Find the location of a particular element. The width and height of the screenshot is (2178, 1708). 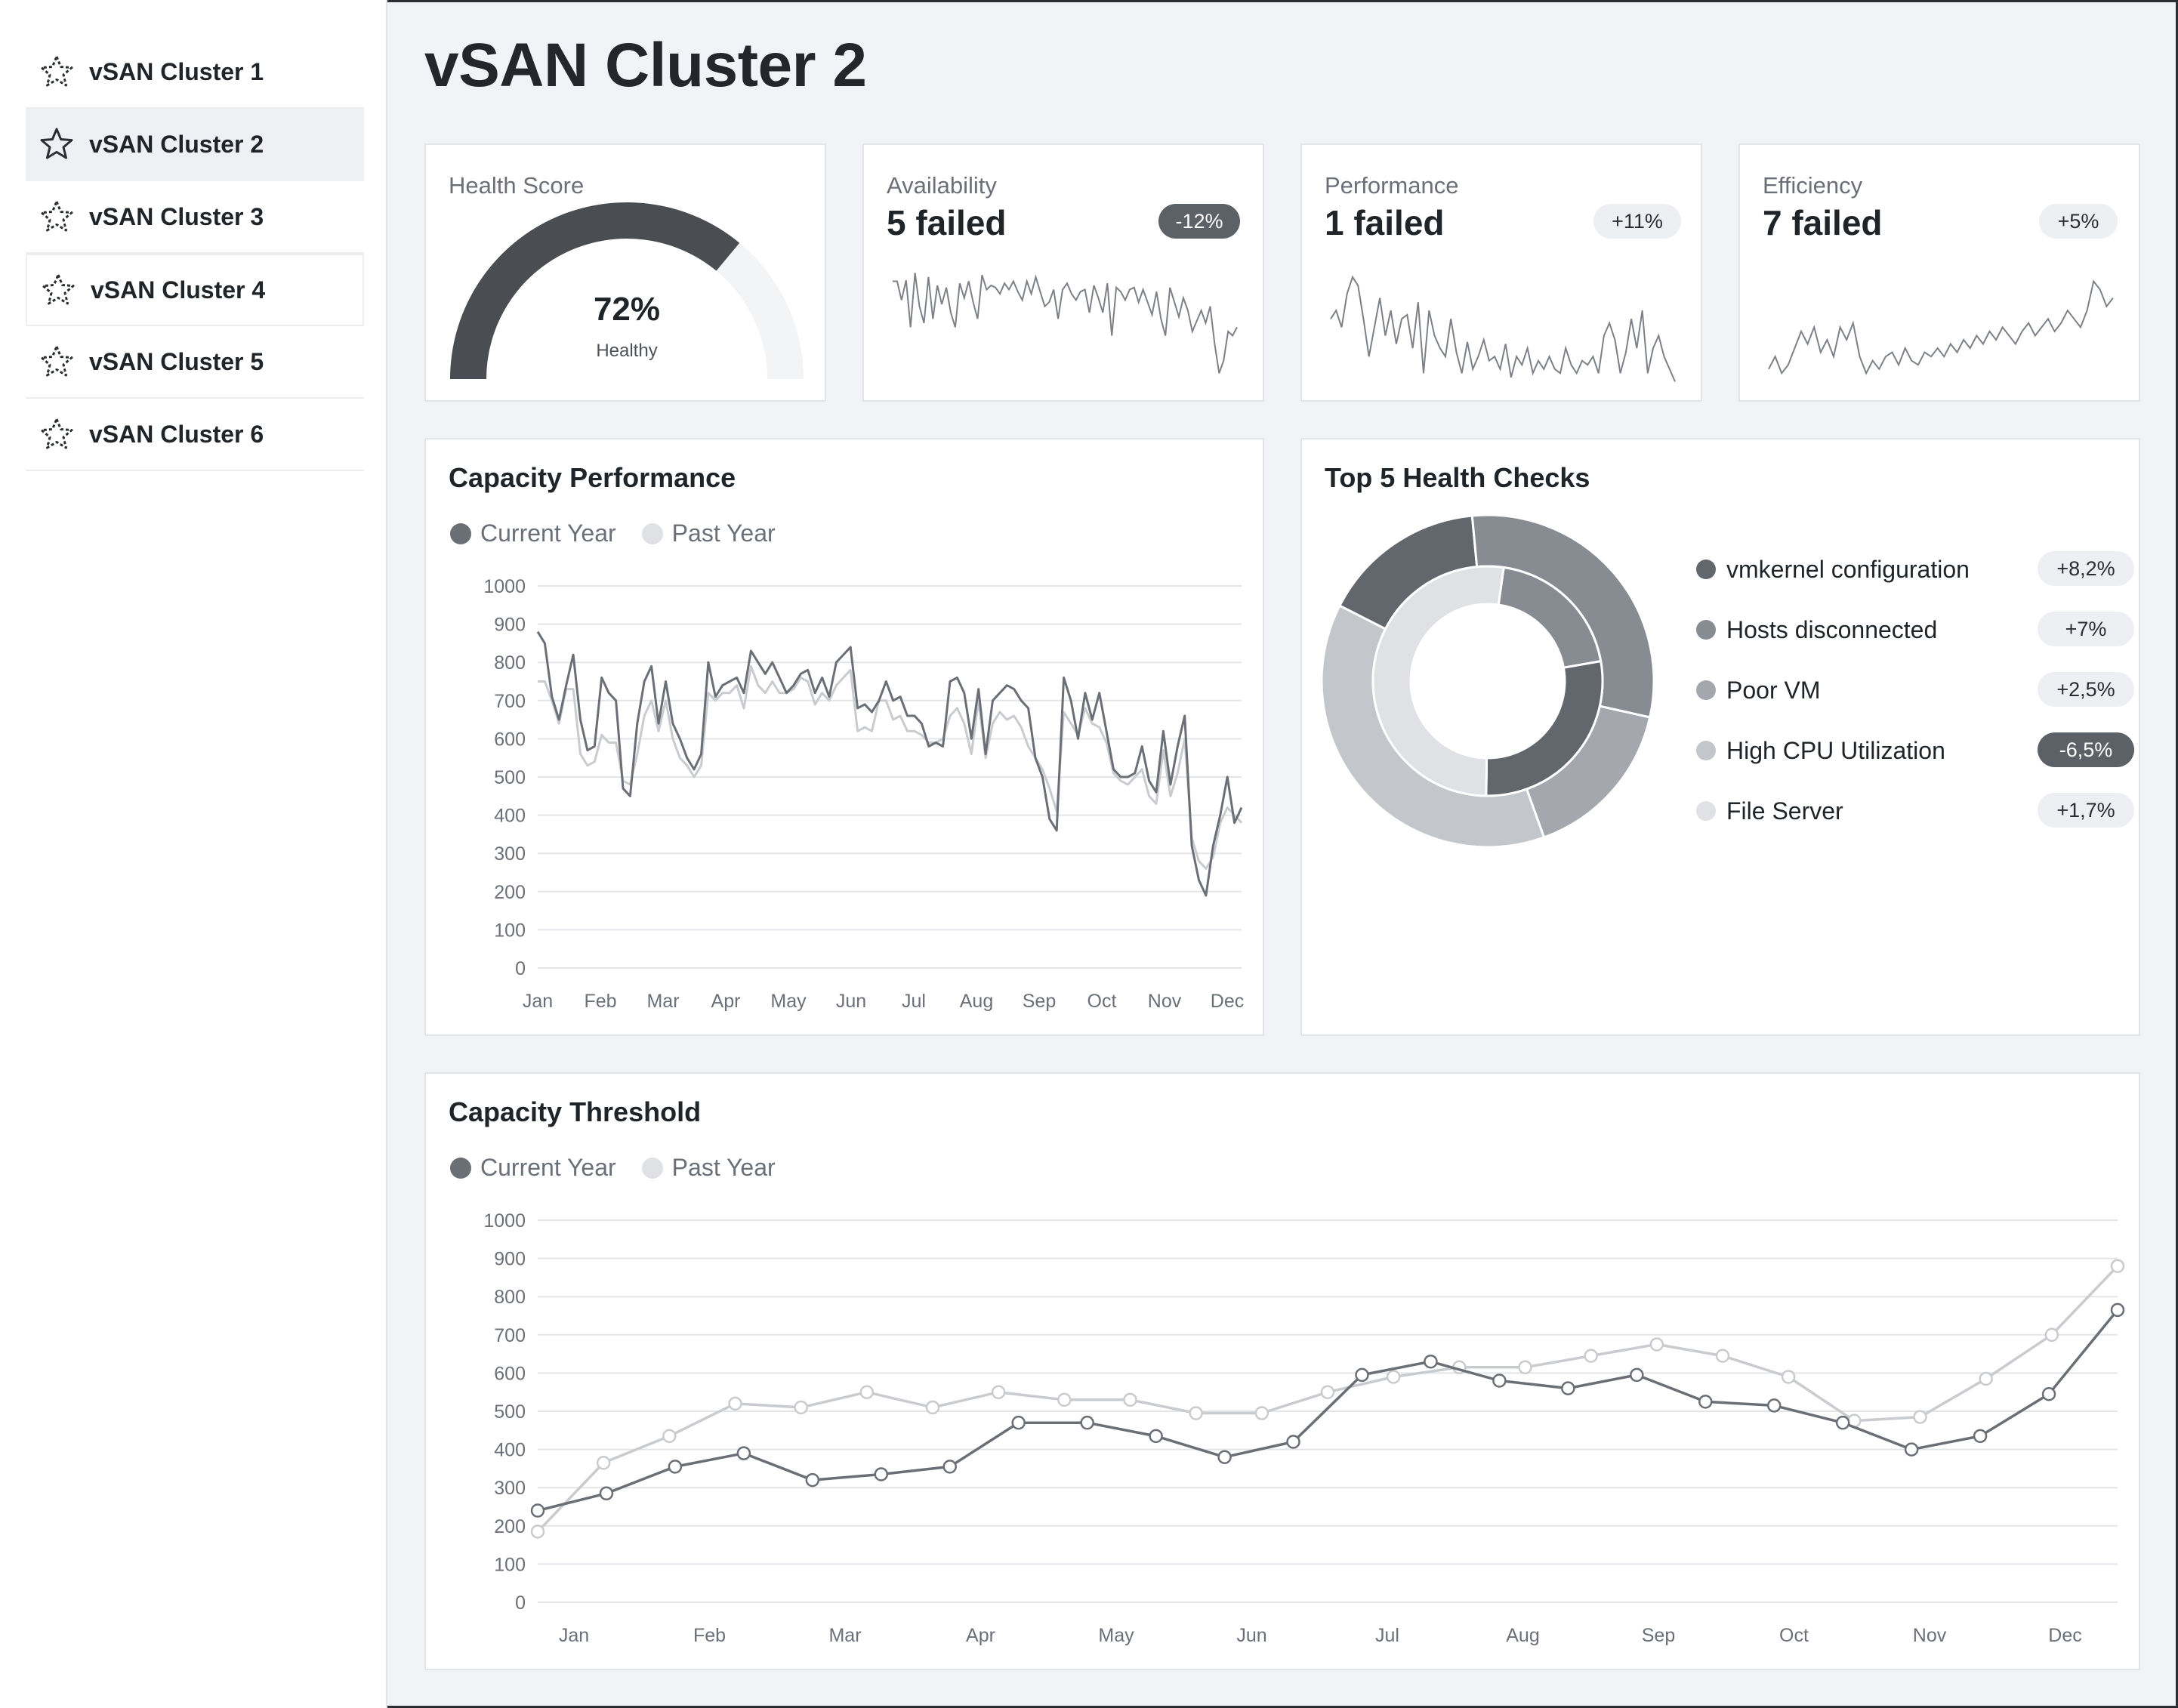

sidebar-item-cluster-1: vSAN Cluster 1 is located at coordinates (195, 72).